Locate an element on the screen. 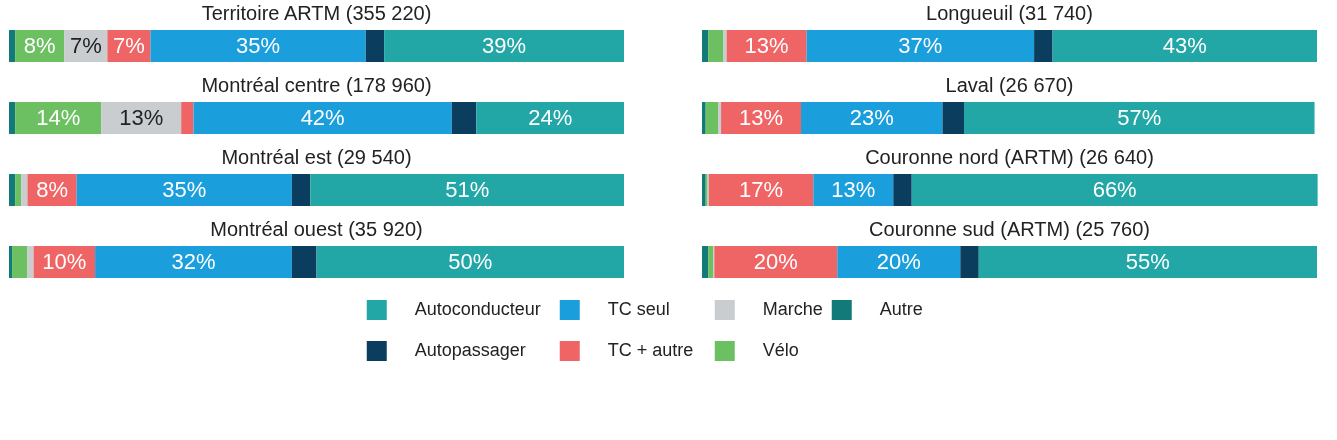  chart-title: Couronne nord (ARTM) (26 640) is located at coordinates (1009, 157).